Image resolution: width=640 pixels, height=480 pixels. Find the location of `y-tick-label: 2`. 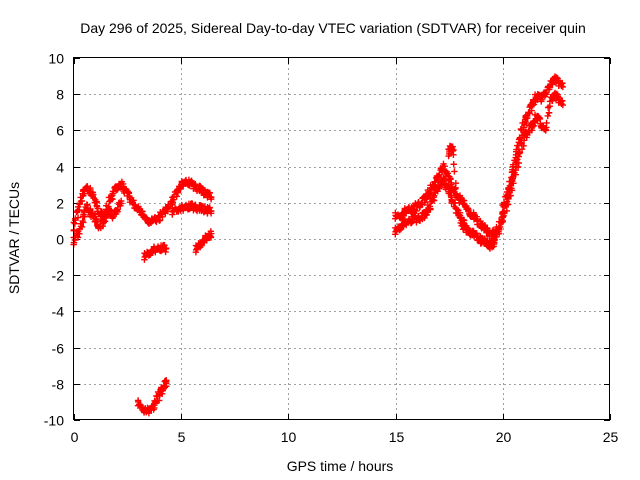

y-tick-label: 2 is located at coordinates (60, 204).